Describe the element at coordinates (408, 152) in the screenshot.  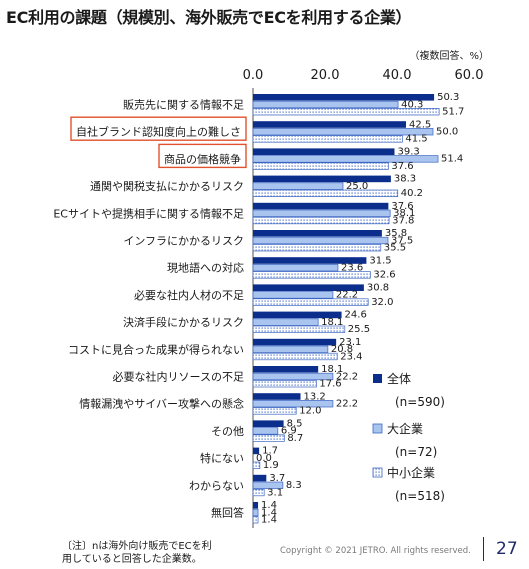
I see `data-label: 39.3` at that location.